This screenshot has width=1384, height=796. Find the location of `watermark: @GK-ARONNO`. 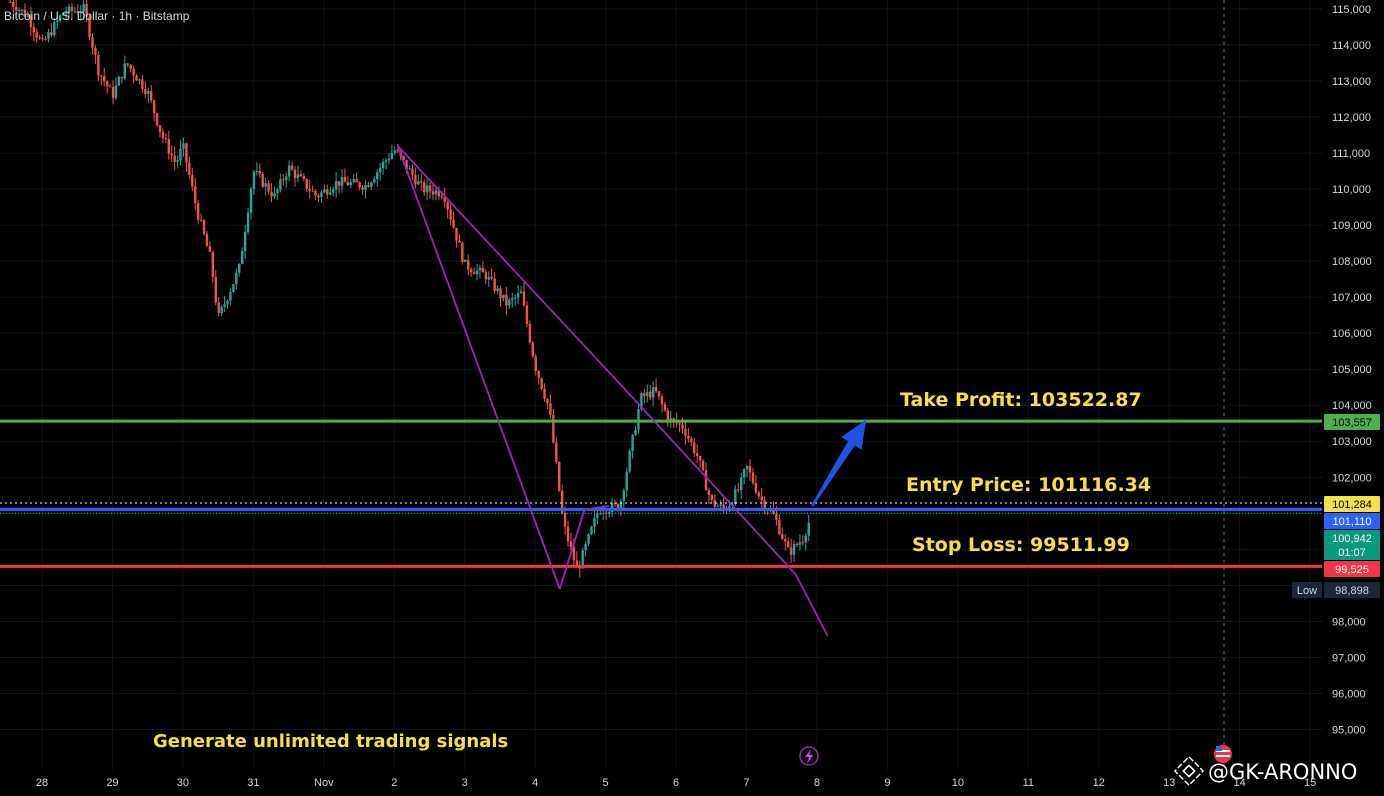

watermark: @GK-ARONNO is located at coordinates (1265, 771).